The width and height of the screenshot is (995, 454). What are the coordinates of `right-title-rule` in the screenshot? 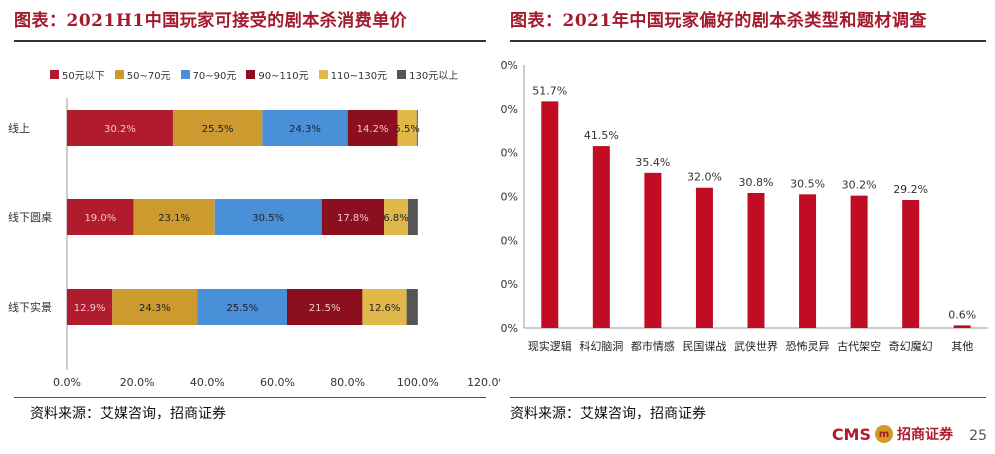 It's located at (748, 41).